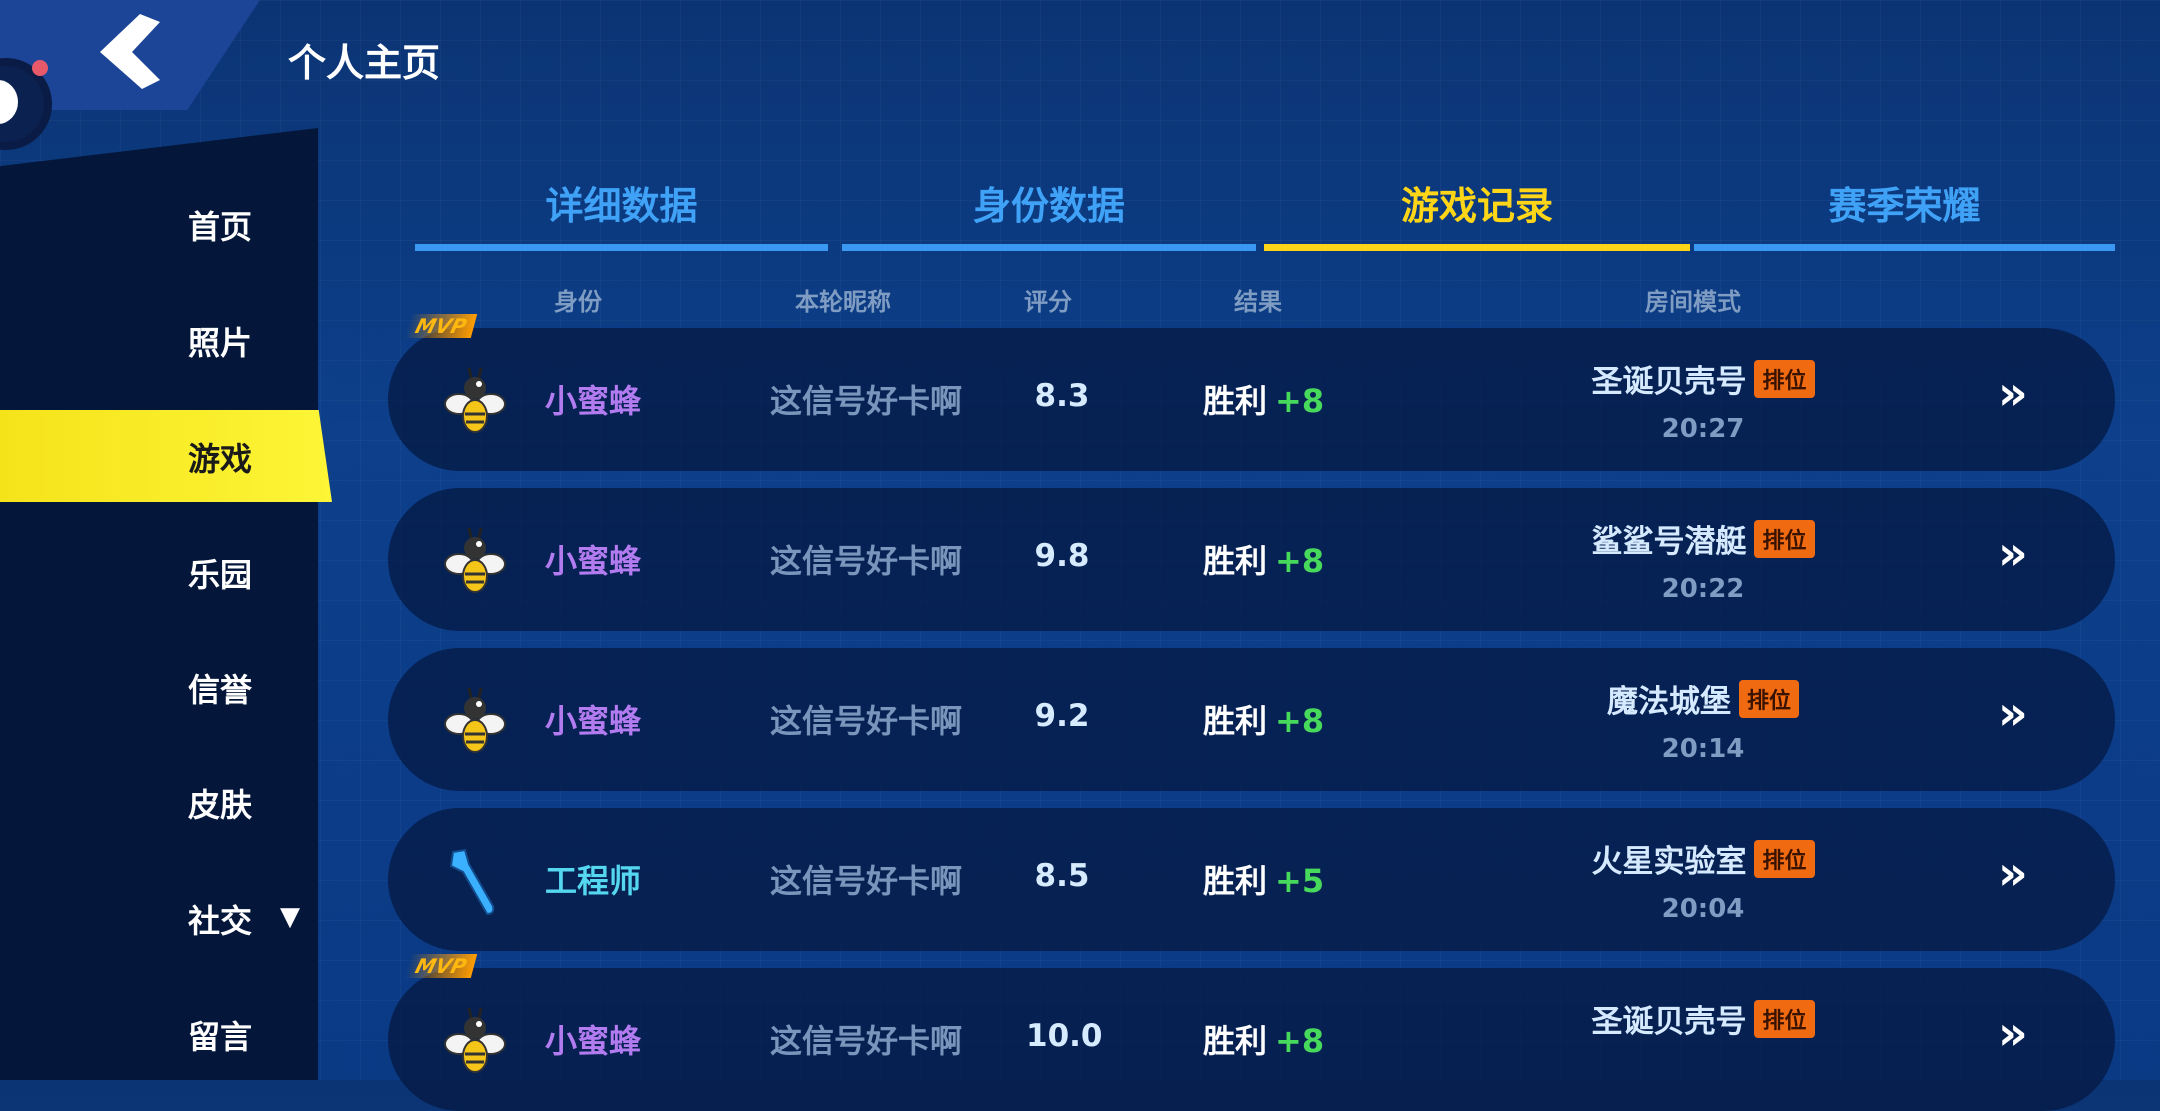  I want to click on column-header-role: 身份, so click(578, 302).